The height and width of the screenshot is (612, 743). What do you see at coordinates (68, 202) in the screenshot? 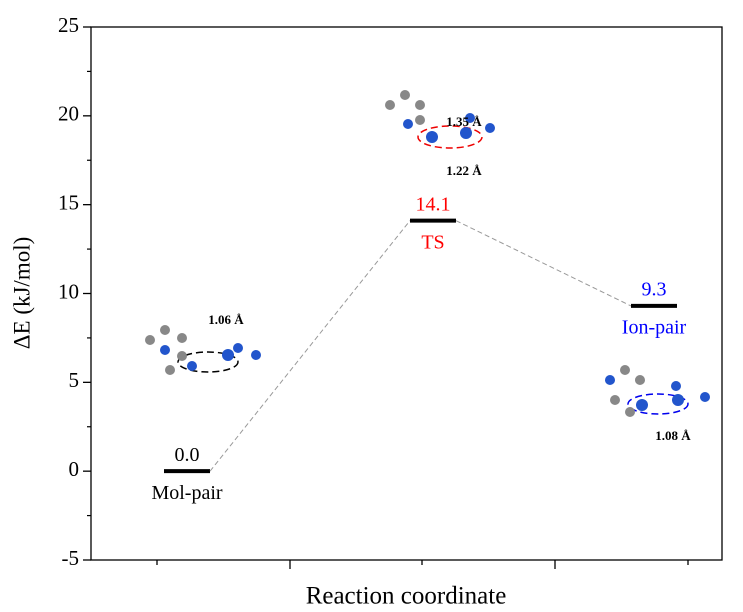
I see `y-tick-label: 15` at bounding box center [68, 202].